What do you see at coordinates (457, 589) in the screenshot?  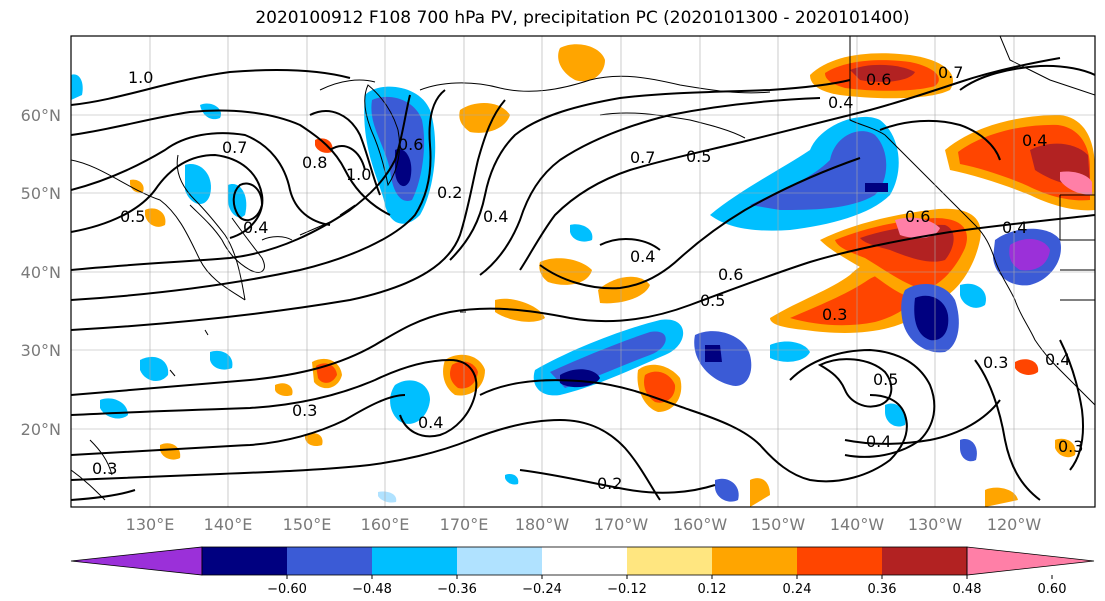 I see `colorbar-tick-label: −0.36` at bounding box center [457, 589].